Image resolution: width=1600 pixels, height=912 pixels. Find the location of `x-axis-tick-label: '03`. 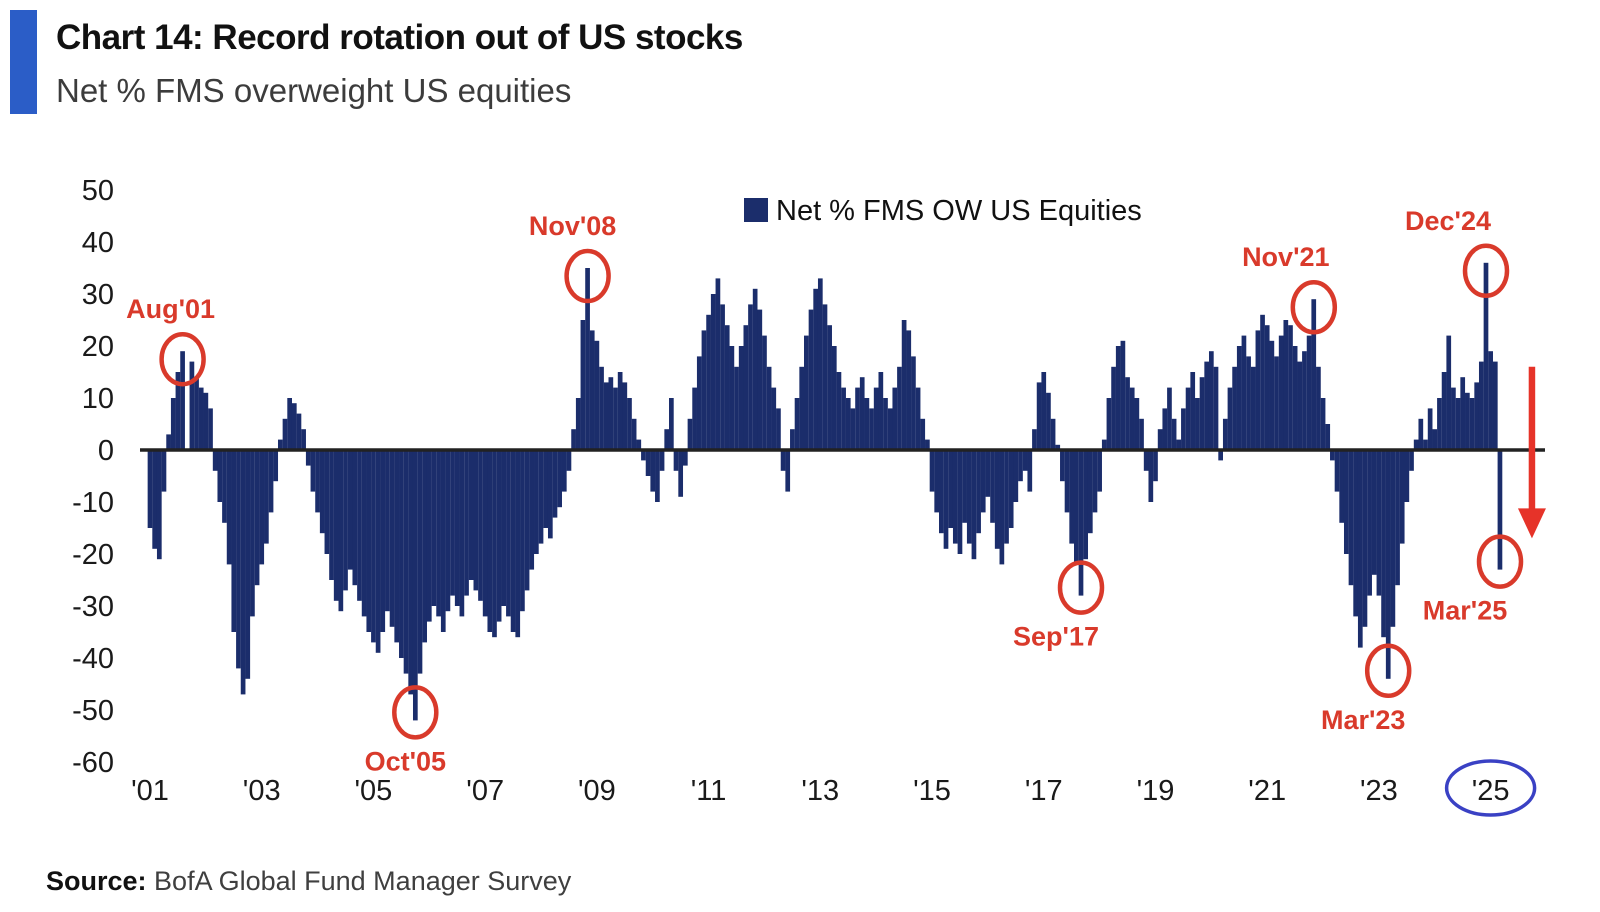

x-axis-tick-label: '03 is located at coordinates (262, 791).